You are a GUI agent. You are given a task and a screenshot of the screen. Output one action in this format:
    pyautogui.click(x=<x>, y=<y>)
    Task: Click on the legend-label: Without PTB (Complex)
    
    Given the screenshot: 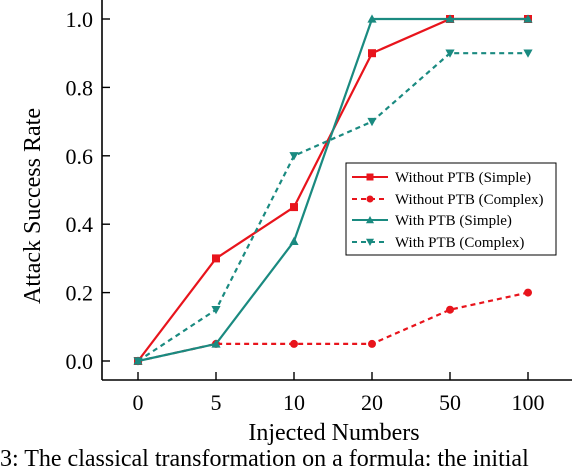 What is the action you would take?
    pyautogui.click(x=469, y=200)
    